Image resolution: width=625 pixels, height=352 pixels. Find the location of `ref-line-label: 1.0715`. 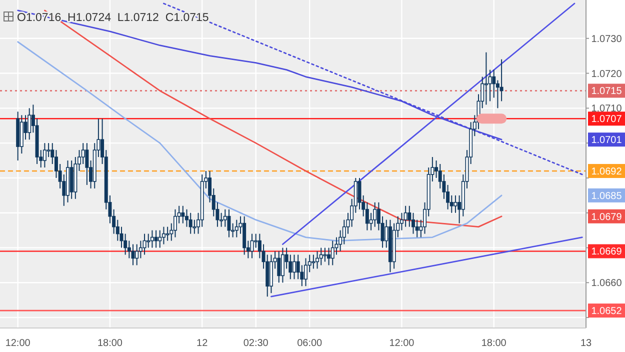

ref-line-label: 1.0715 is located at coordinates (606, 92).